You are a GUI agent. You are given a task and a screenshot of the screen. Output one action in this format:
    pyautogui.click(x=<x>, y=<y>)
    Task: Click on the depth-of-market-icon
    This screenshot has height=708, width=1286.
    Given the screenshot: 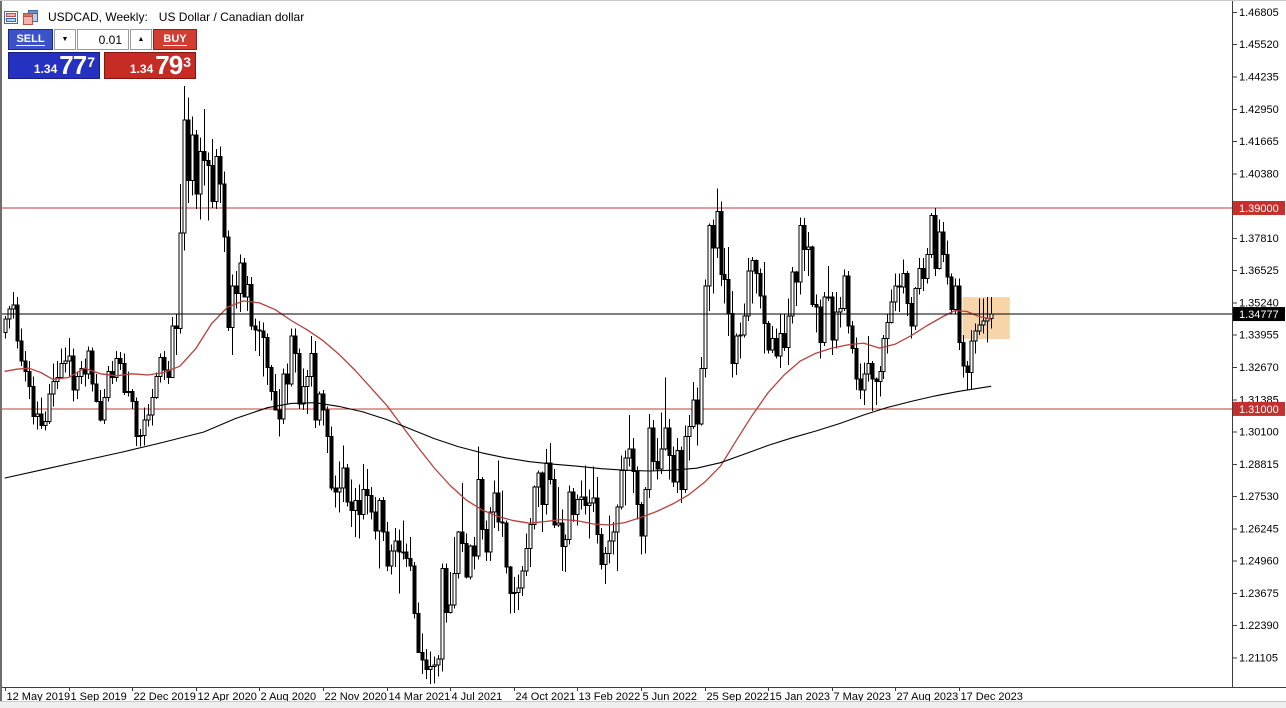 What is the action you would take?
    pyautogui.click(x=30, y=17)
    